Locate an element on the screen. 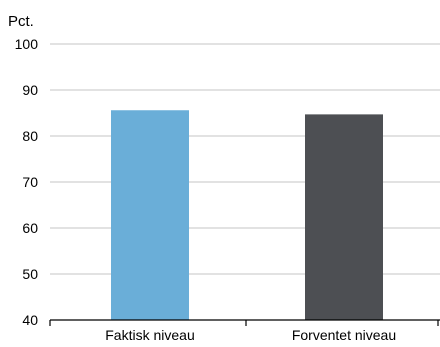  y-tick-label: 40 is located at coordinates (30, 320).